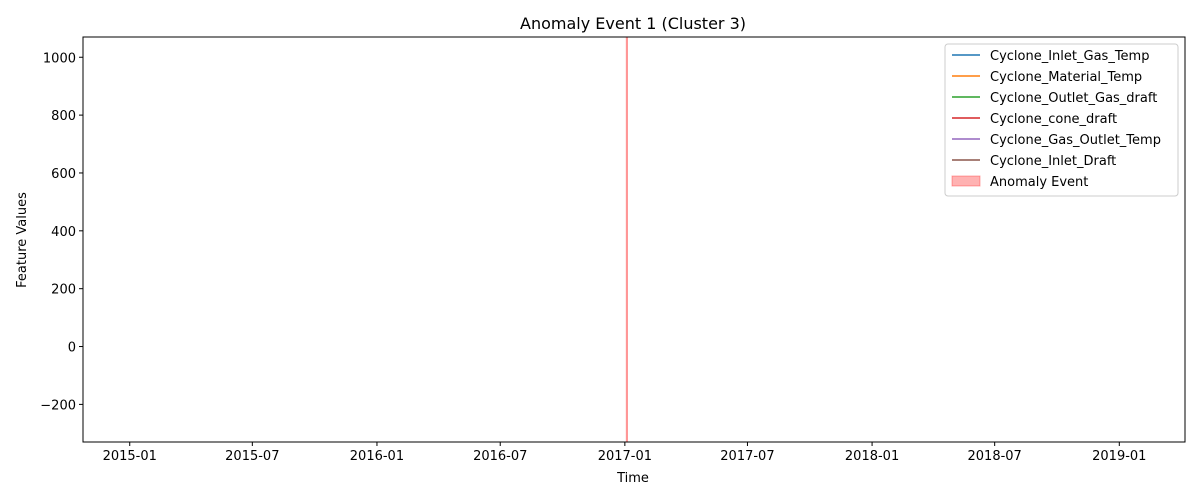  Describe the element at coordinates (966, 181) in the screenshot. I see `legend-swatch` at that location.